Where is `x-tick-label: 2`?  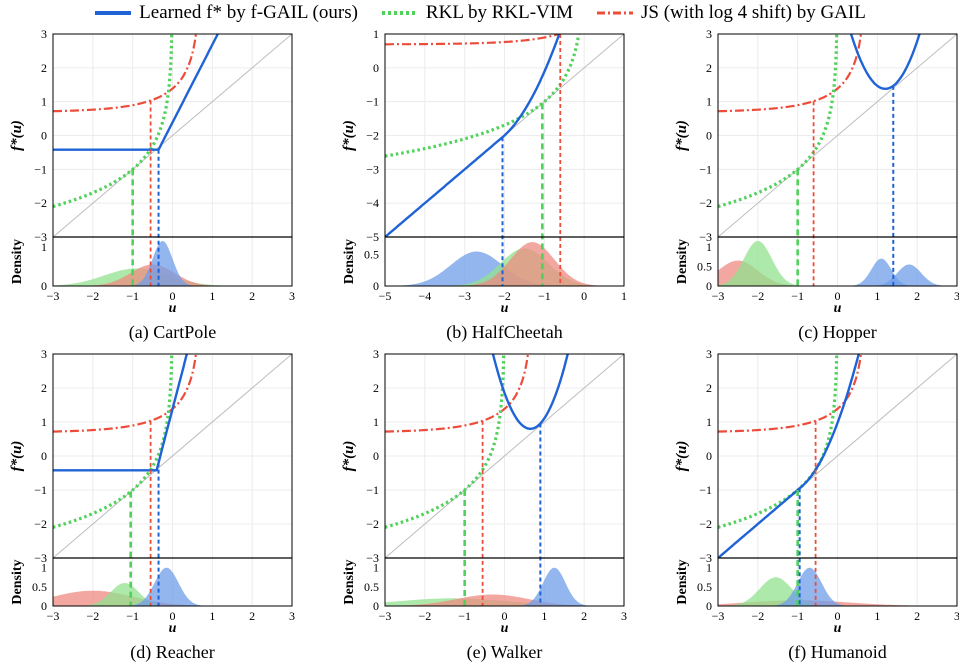
x-tick-label: 2 is located at coordinates (584, 616).